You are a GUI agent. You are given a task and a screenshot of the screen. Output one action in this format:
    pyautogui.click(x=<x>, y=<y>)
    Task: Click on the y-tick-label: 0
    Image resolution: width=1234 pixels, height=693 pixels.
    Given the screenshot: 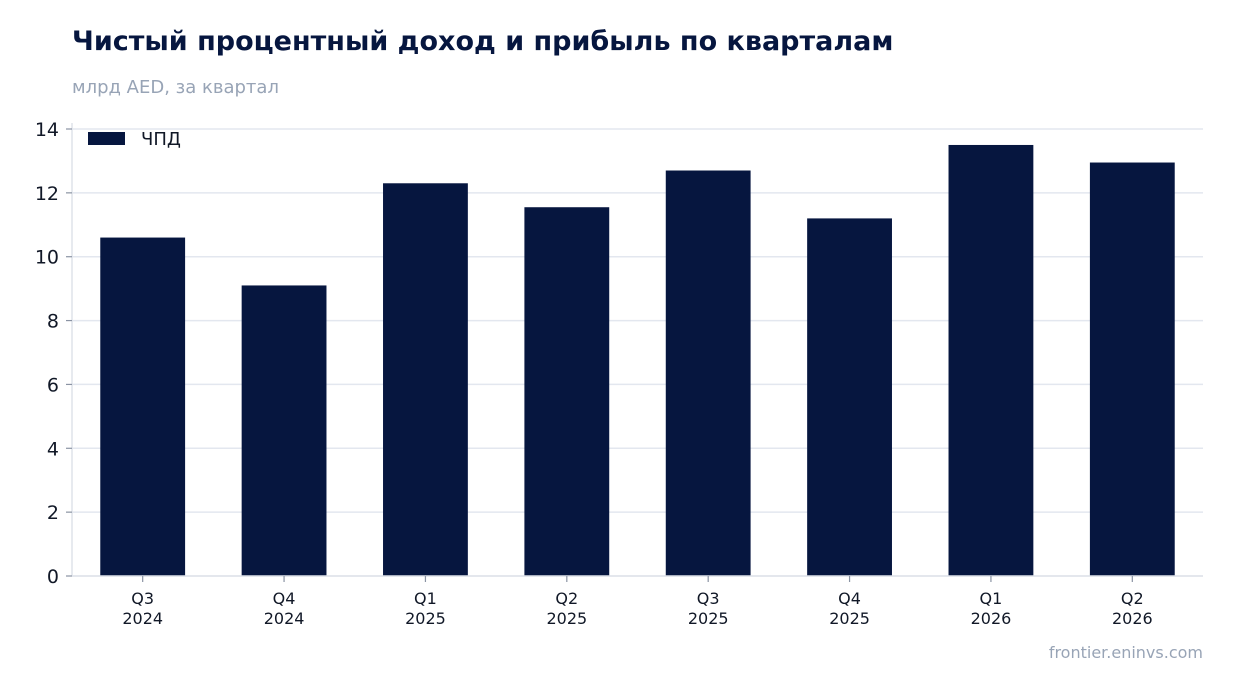 What is the action you would take?
    pyautogui.click(x=53, y=577)
    